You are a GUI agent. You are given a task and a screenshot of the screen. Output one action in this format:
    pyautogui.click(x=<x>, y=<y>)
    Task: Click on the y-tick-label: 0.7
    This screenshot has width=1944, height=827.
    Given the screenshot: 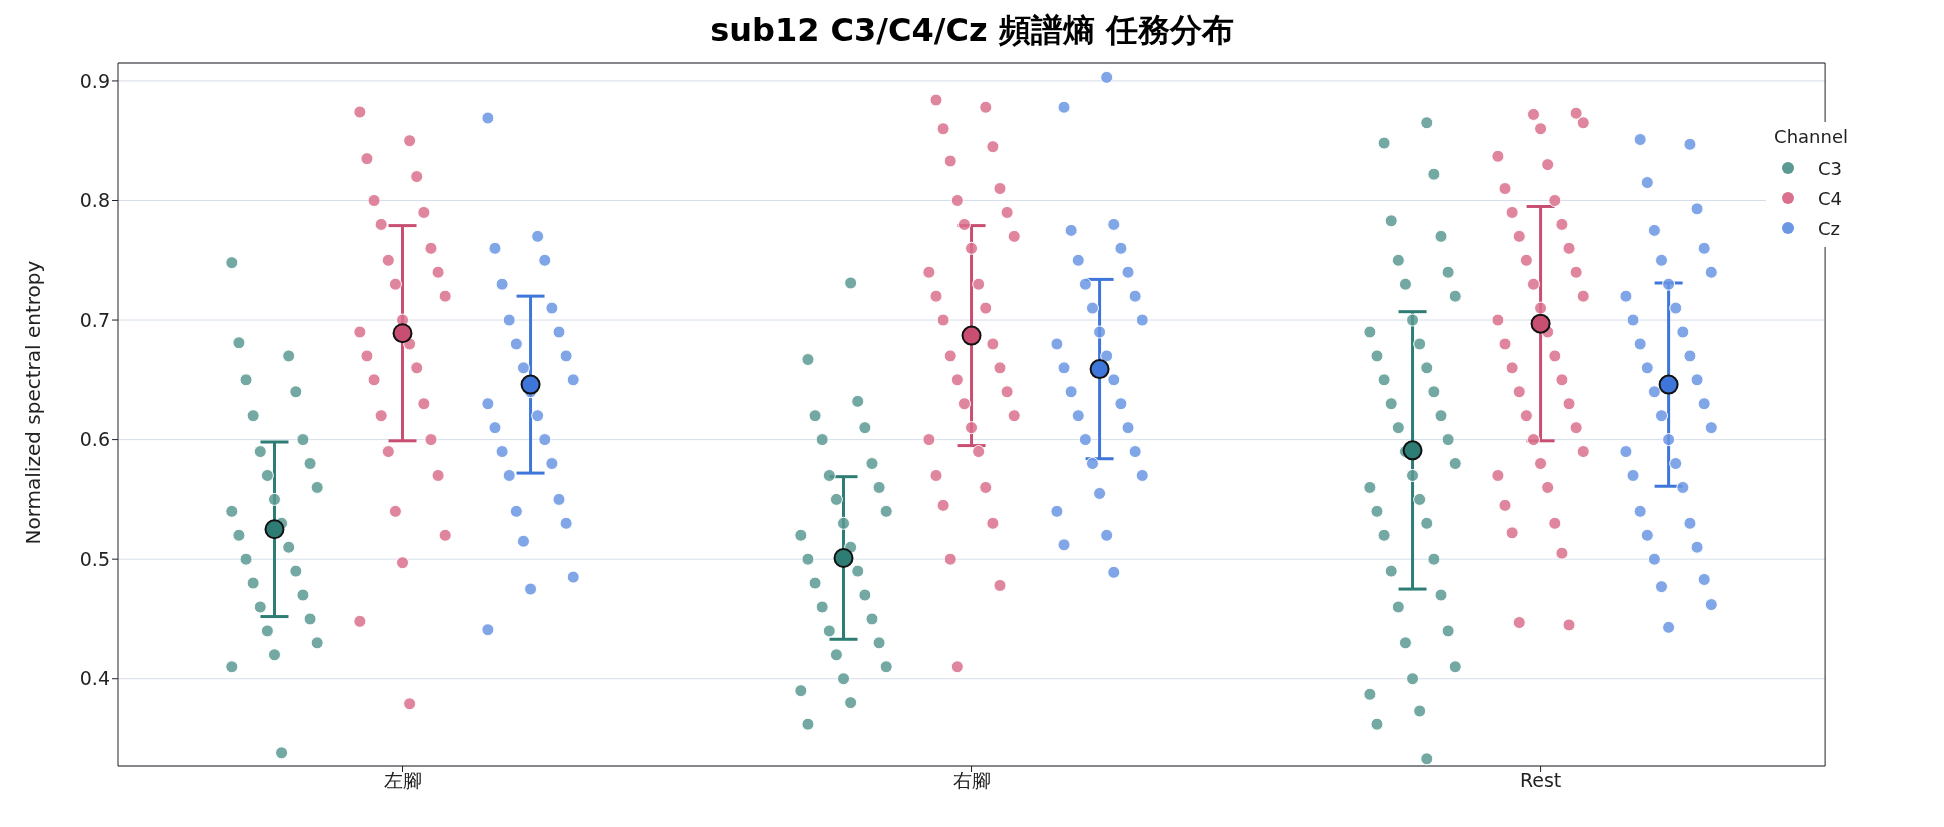 What is the action you would take?
    pyautogui.click(x=94, y=319)
    